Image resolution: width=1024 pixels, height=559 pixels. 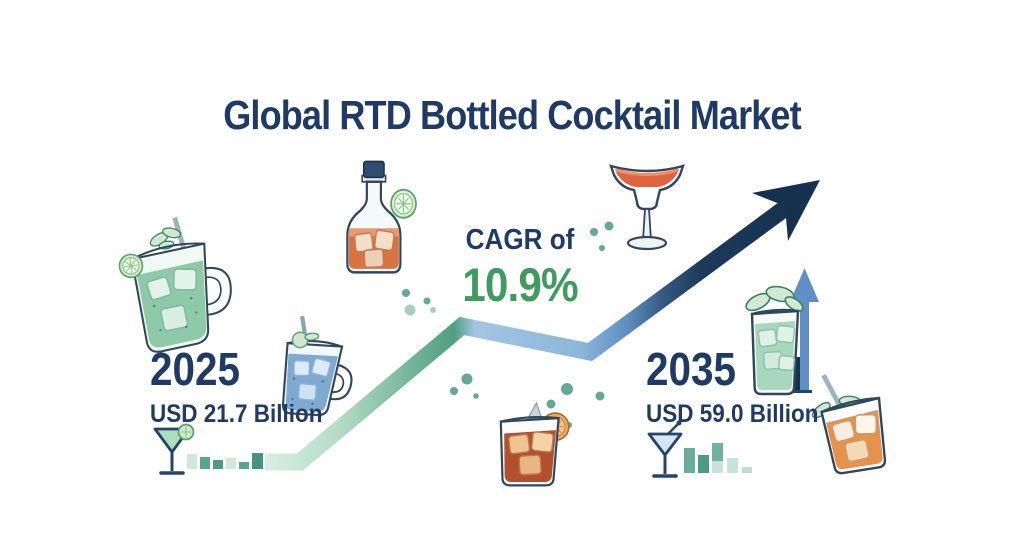 What do you see at coordinates (175, 284) in the screenshot?
I see `mojito-pitcher-illustration` at bounding box center [175, 284].